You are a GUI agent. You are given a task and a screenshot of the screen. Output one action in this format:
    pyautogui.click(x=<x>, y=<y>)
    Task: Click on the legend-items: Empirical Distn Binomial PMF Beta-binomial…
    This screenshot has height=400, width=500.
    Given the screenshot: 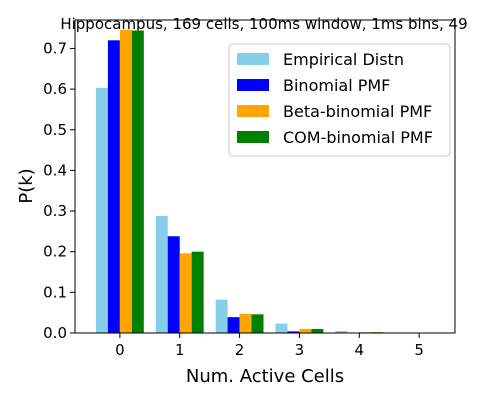 What is the action you would take?
    pyautogui.click(x=335, y=98)
    